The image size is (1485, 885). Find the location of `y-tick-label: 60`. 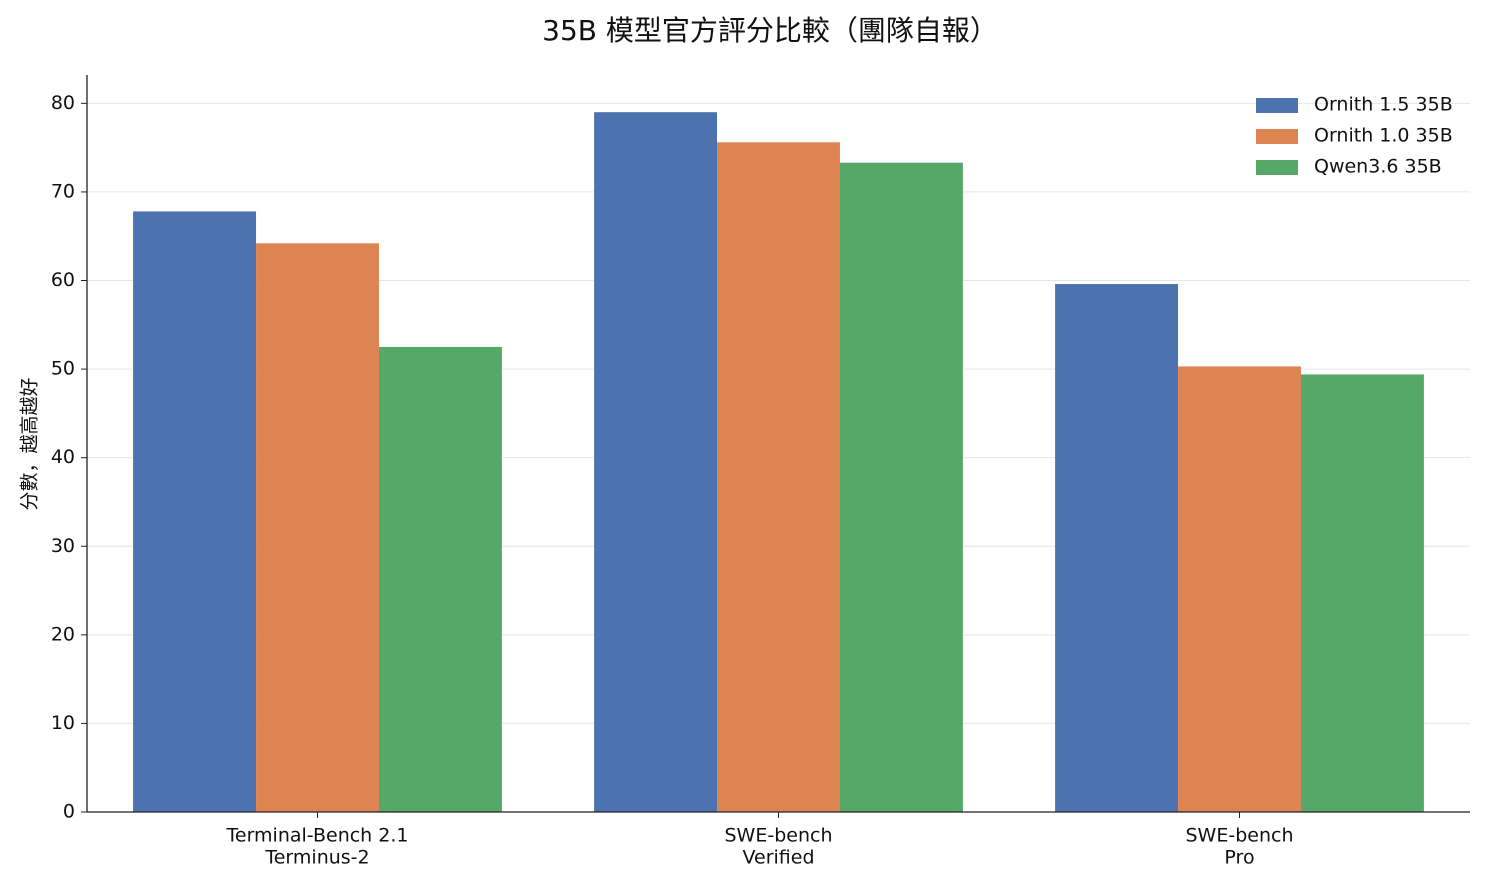

y-tick-label: 60 is located at coordinates (63, 280).